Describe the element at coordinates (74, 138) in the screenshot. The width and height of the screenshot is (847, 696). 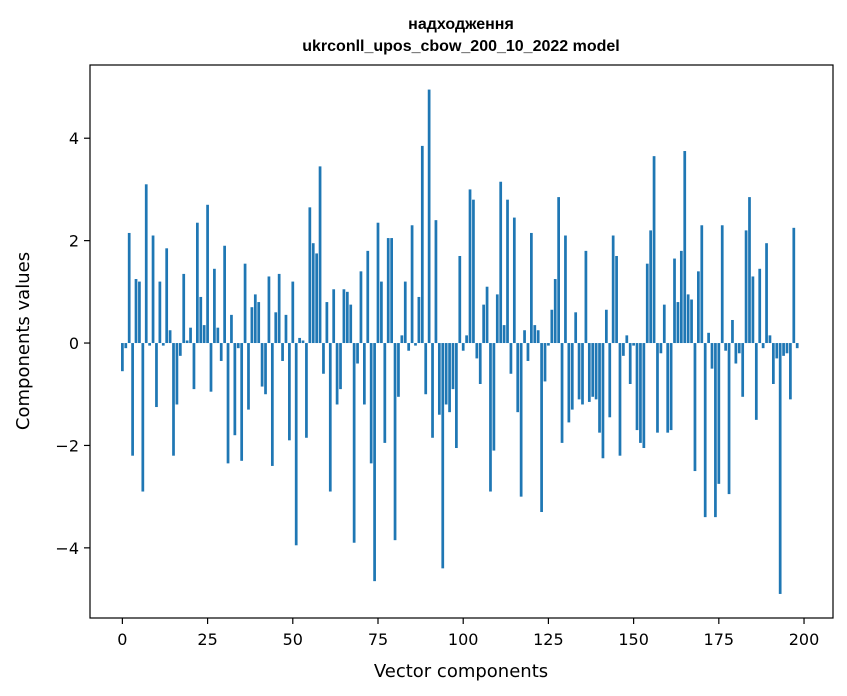
I see `y-tick-label-4: 4` at that location.